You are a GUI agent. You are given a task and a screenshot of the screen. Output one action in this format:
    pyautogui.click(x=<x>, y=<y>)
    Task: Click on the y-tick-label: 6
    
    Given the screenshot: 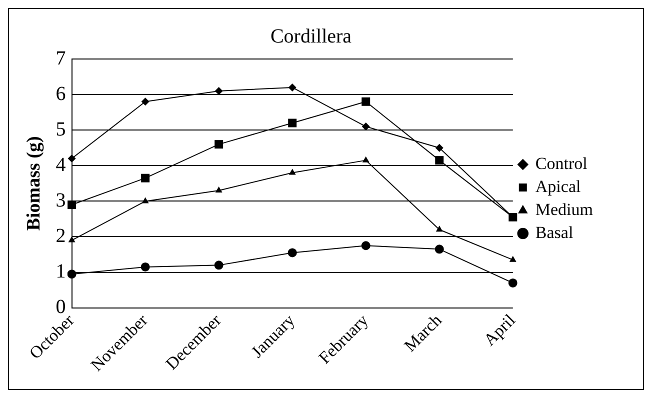 What is the action you would take?
    pyautogui.click(x=61, y=93)
    